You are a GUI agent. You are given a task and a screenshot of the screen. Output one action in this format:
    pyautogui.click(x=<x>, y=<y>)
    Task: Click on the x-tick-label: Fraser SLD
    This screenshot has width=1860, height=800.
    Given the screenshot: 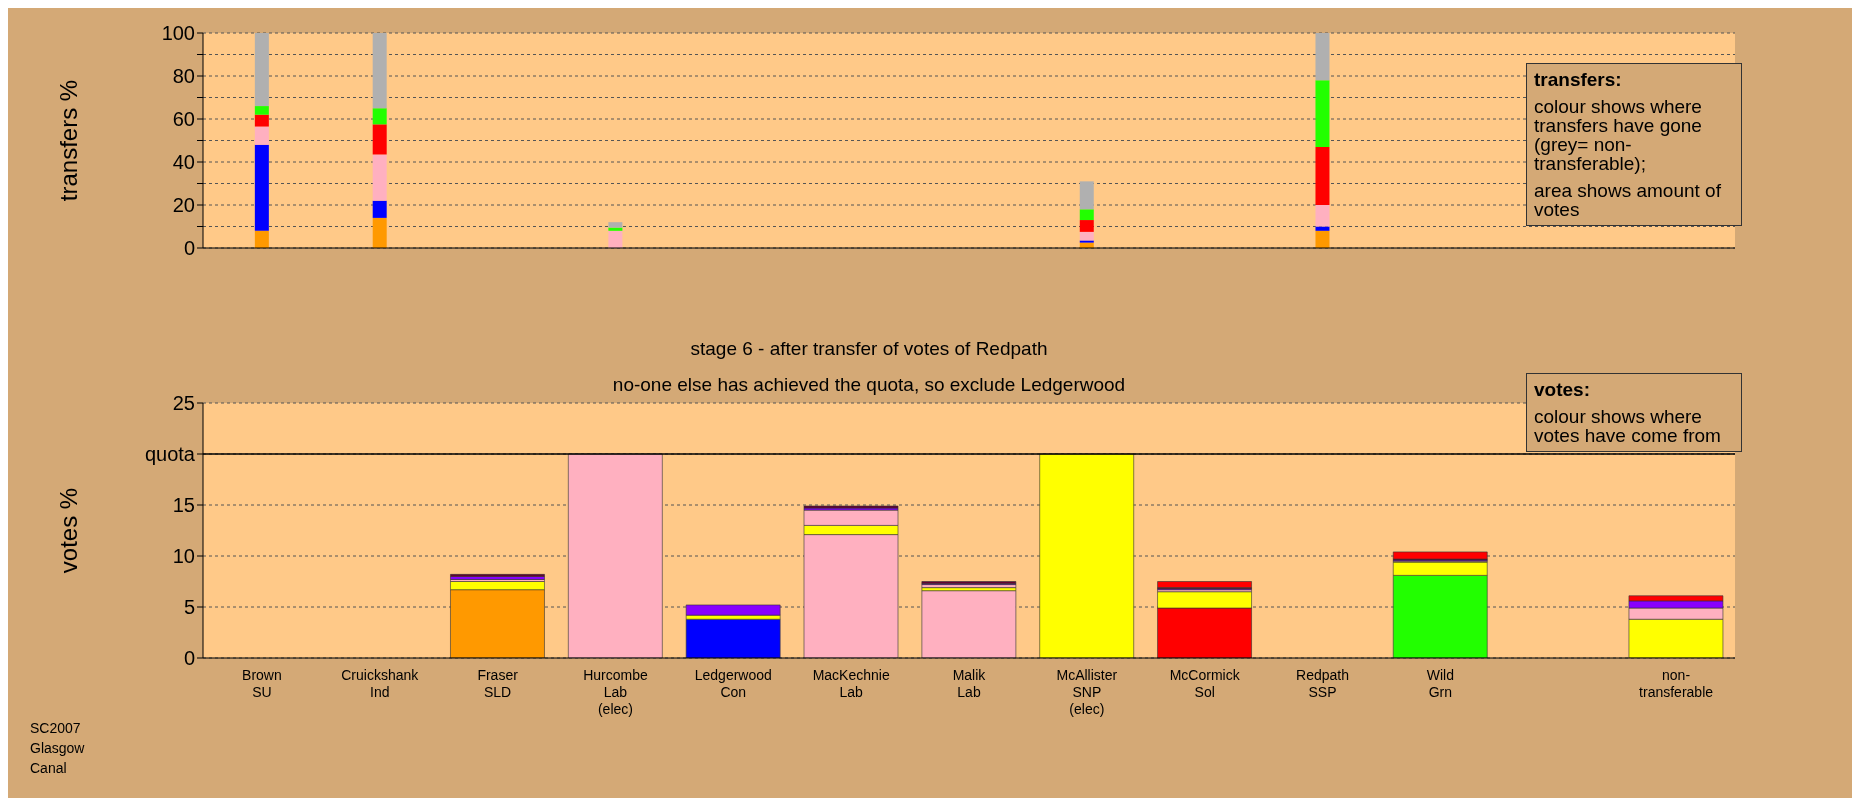 What is the action you would take?
    pyautogui.click(x=498, y=683)
    